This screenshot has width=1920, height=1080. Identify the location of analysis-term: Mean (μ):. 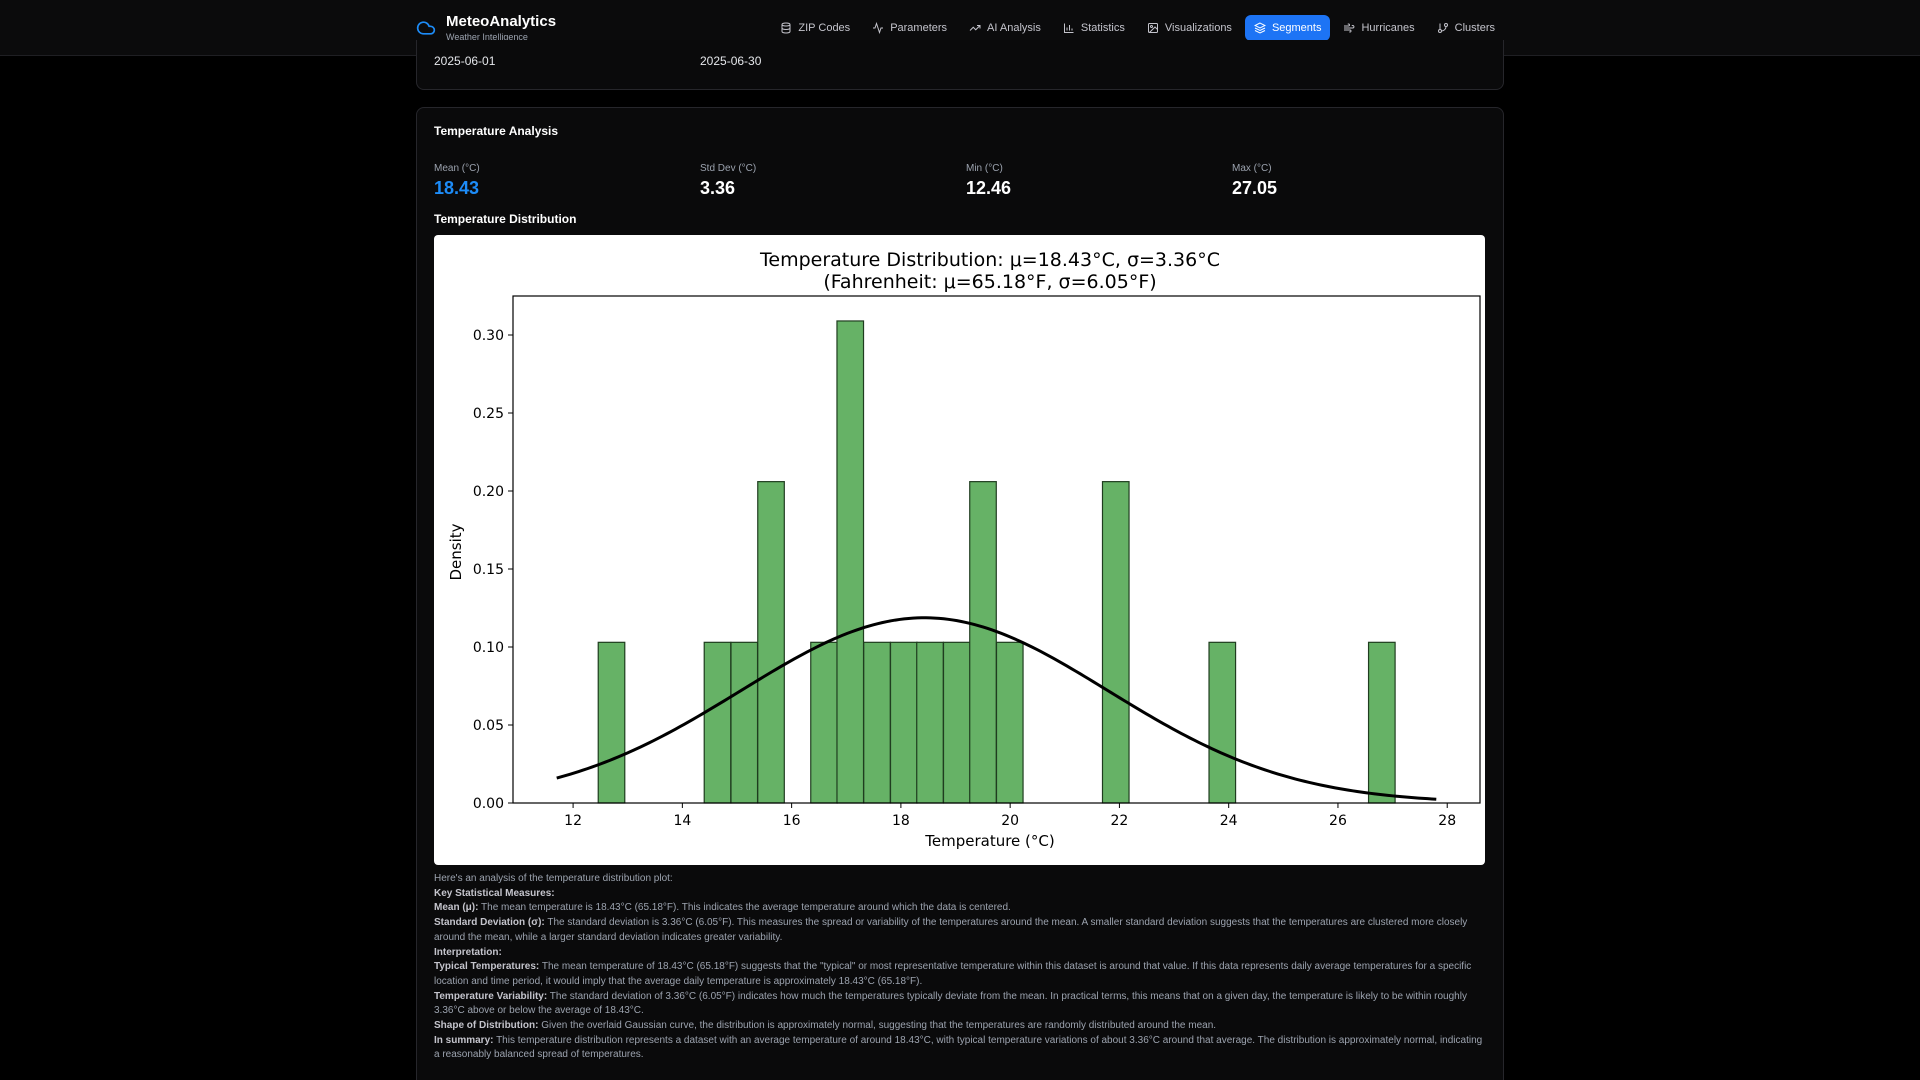
(456, 908).